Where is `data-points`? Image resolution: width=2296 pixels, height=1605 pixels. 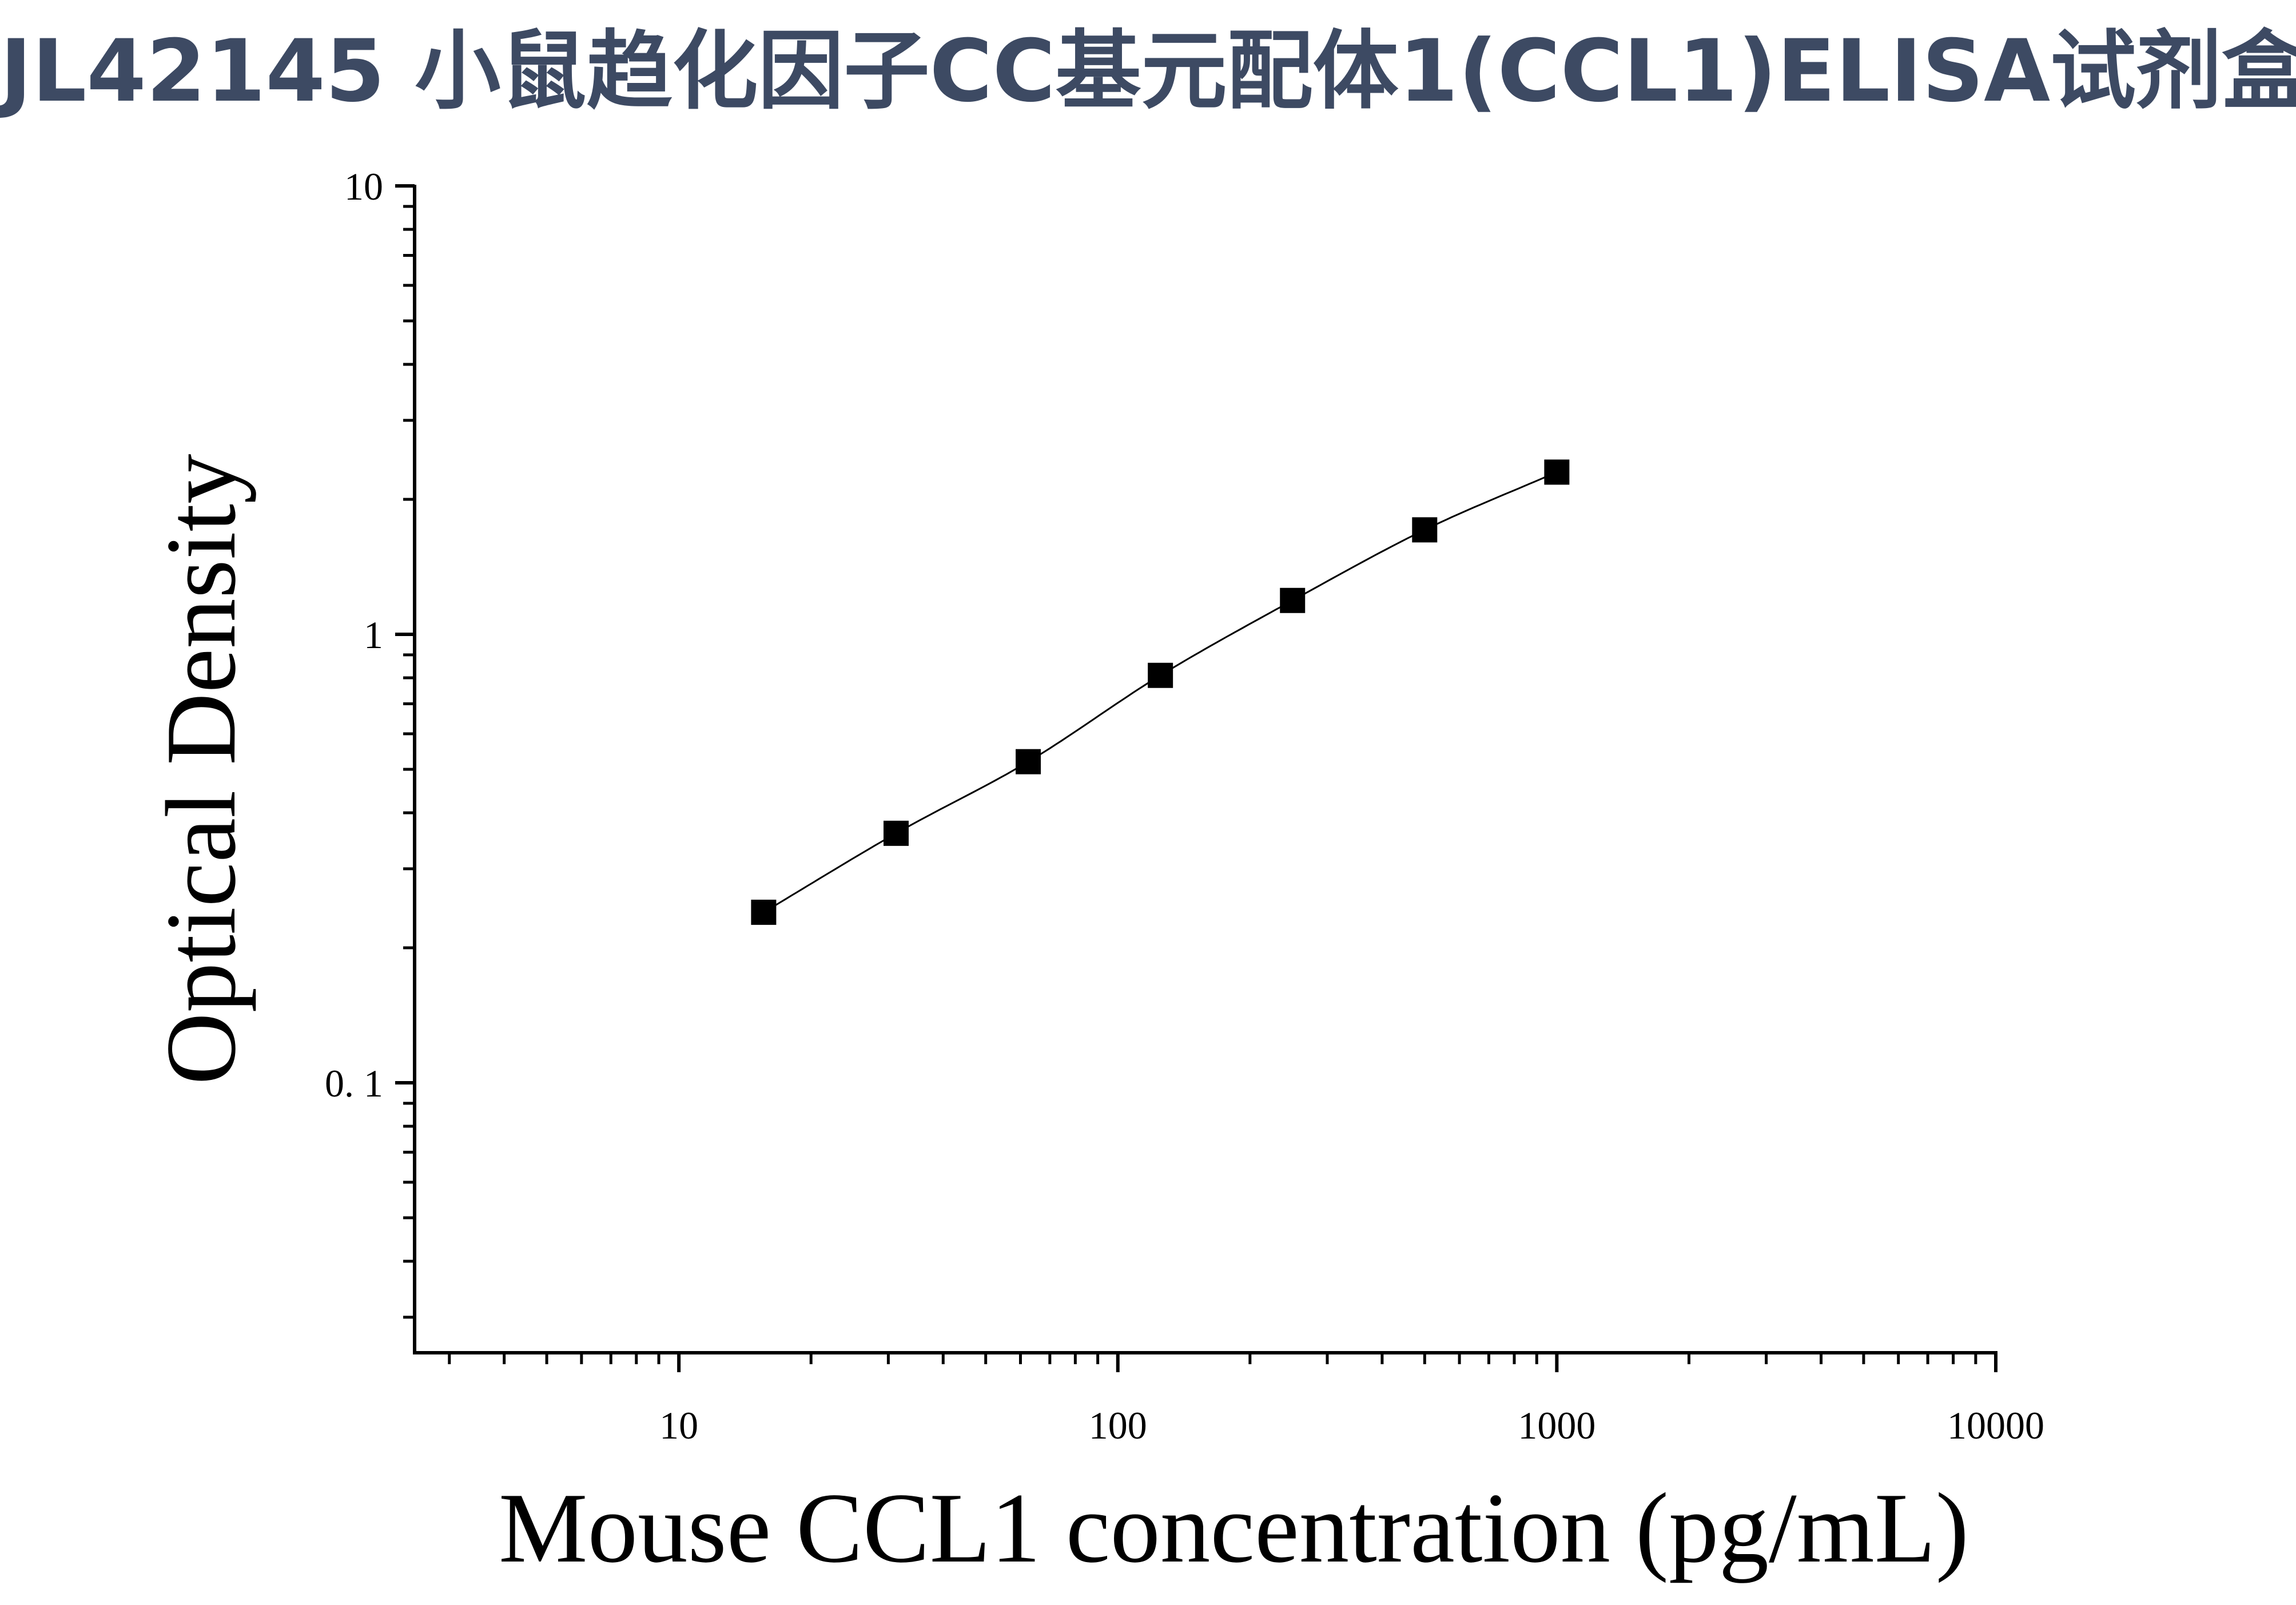
data-points is located at coordinates (1161, 692).